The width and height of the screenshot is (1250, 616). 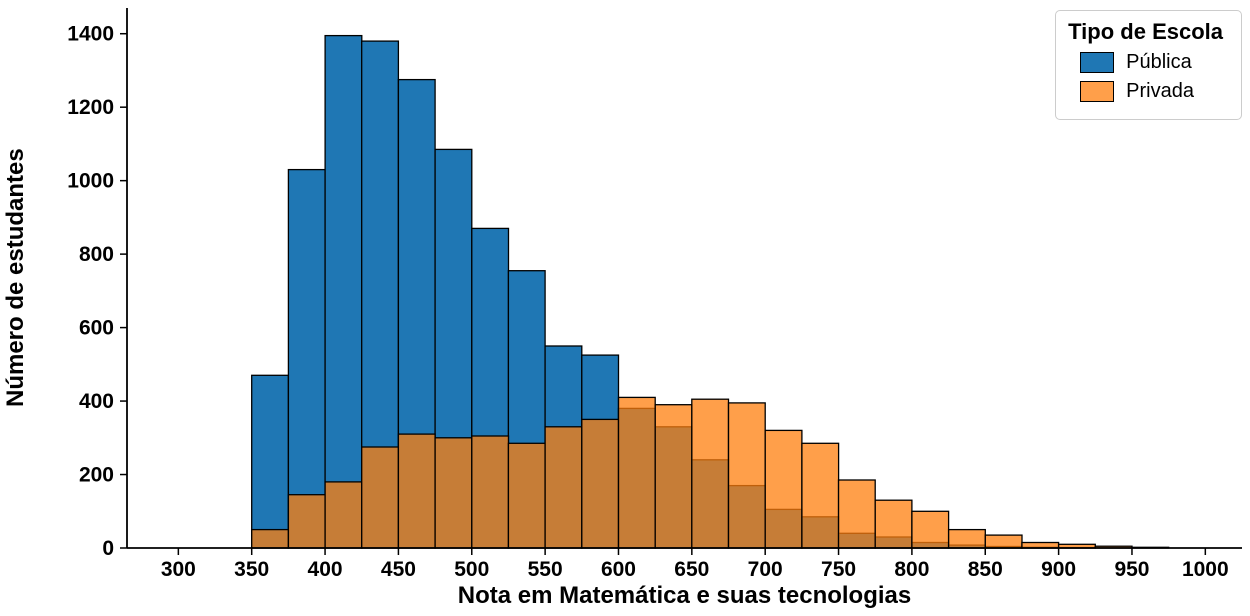 I want to click on bar-pública-375, so click(x=306, y=358).